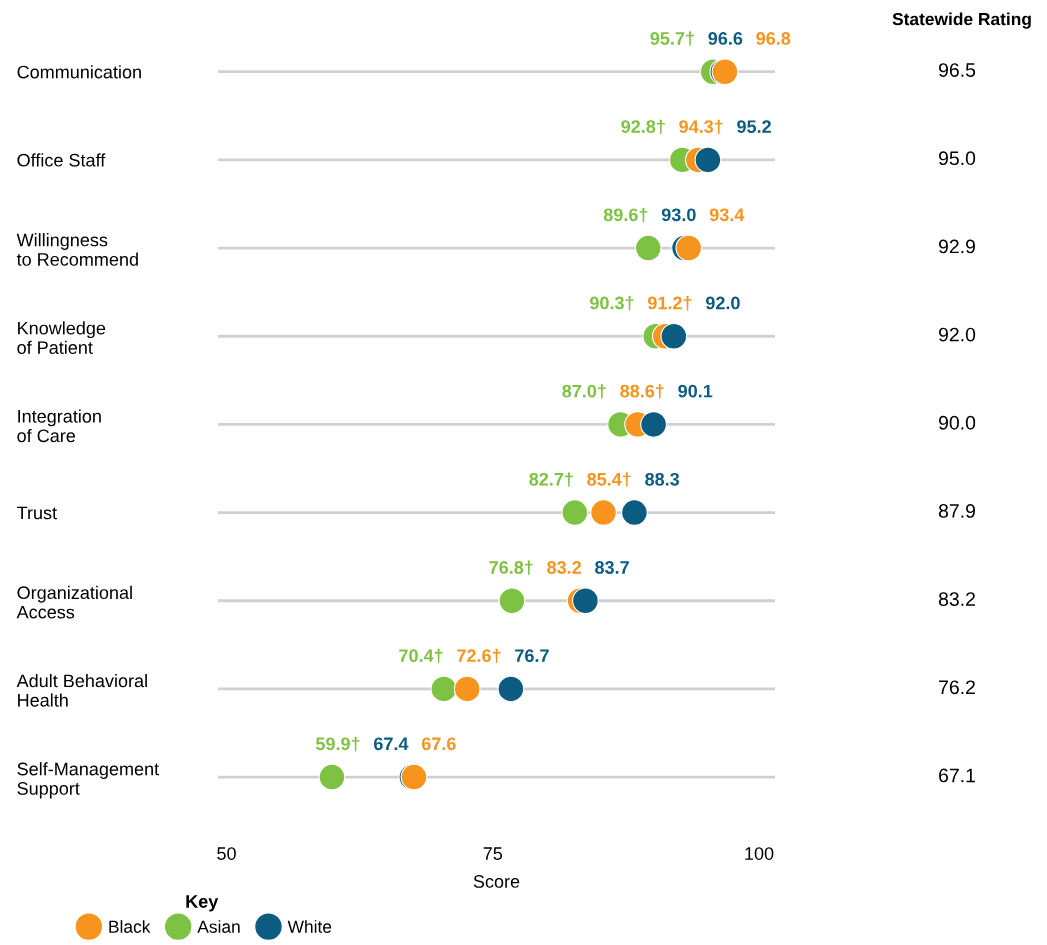 This screenshot has height=945, width=1047. Describe the element at coordinates (669, 303) in the screenshot. I see `data-label: 91.2†` at that location.